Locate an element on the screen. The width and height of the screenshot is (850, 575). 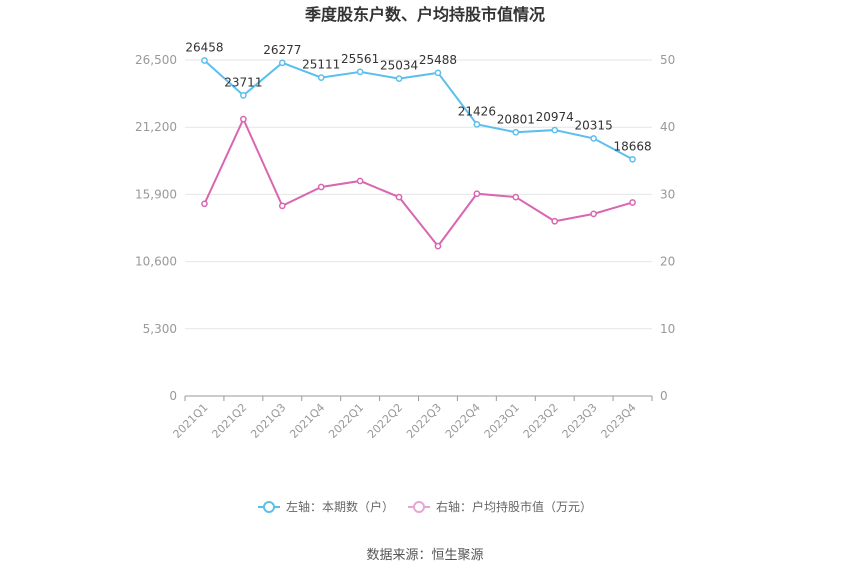
data-label: 20974 is located at coordinates (555, 117).